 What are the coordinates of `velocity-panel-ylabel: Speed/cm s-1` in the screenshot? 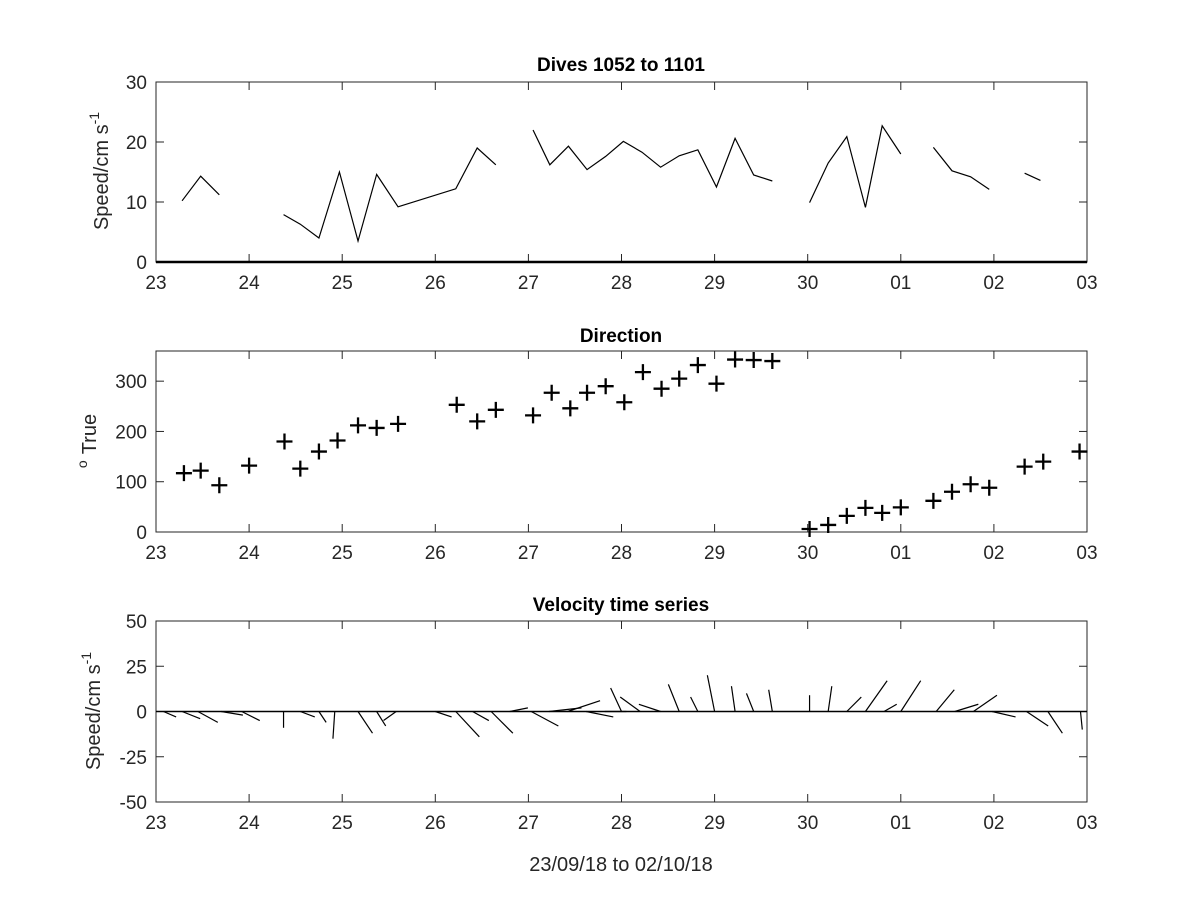 It's located at (91, 711).